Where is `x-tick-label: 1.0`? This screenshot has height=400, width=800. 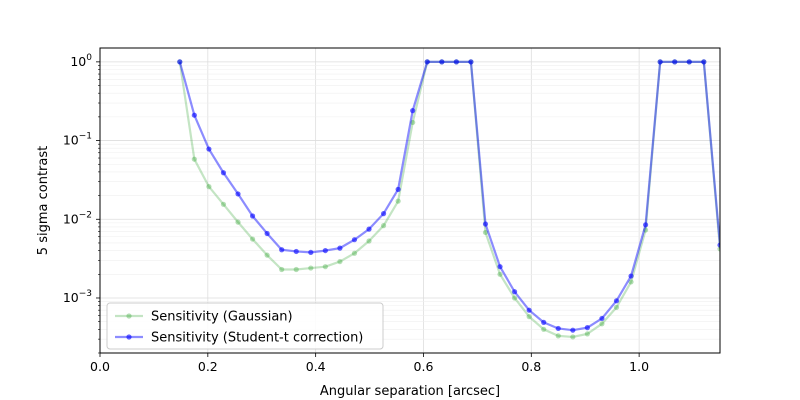
x-tick-label: 1.0 is located at coordinates (639, 366).